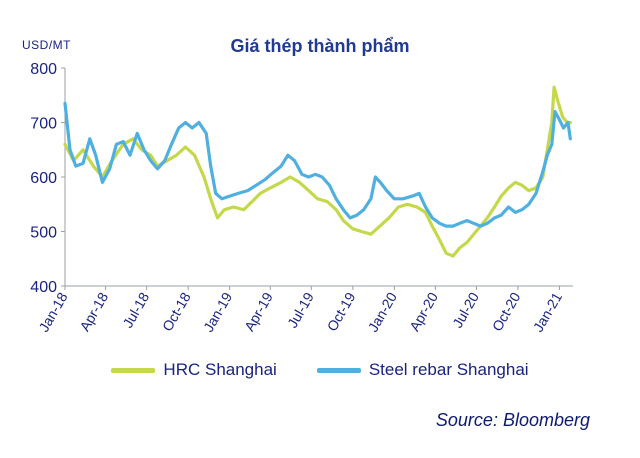 This screenshot has height=458, width=640. I want to click on y-tick-label: 500, so click(43, 233).